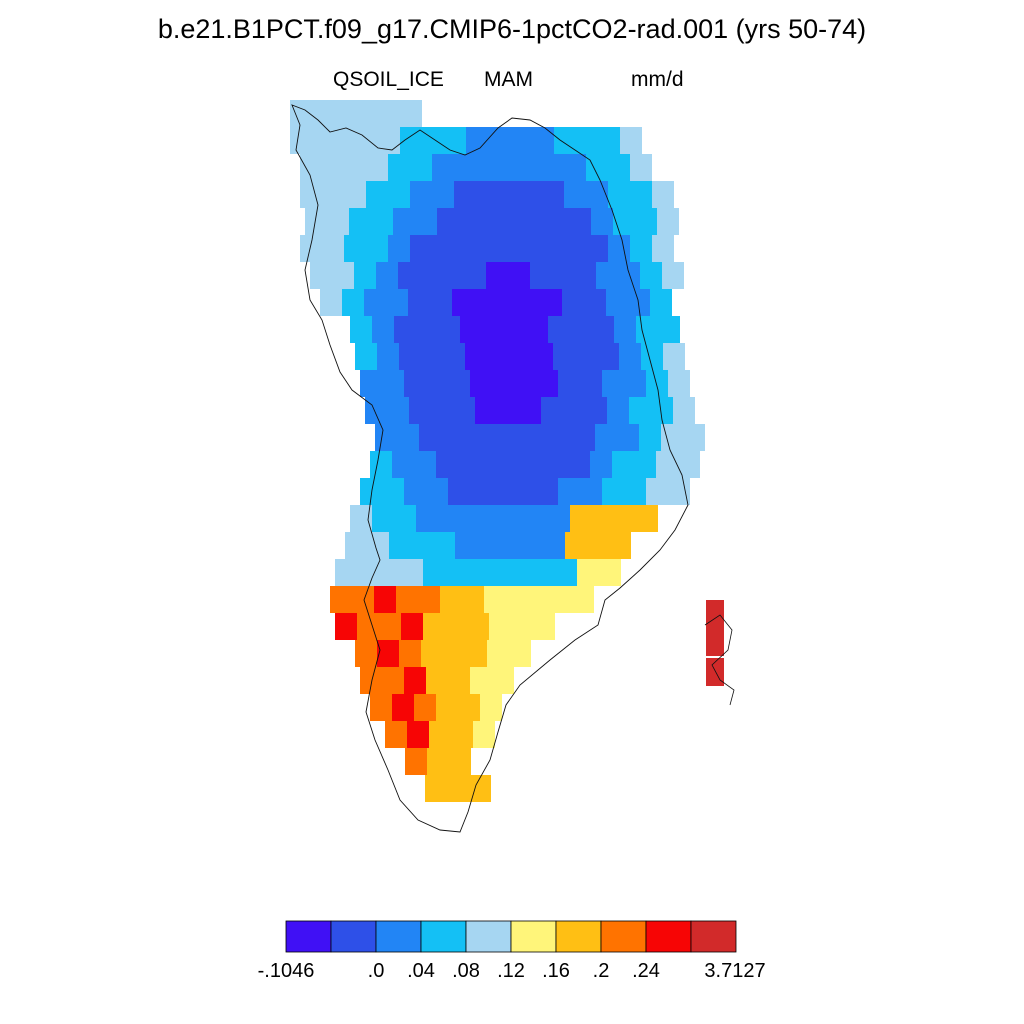 This screenshot has width=1024, height=1024. I want to click on colorbar-tick-label: -.1046, so click(286, 971).